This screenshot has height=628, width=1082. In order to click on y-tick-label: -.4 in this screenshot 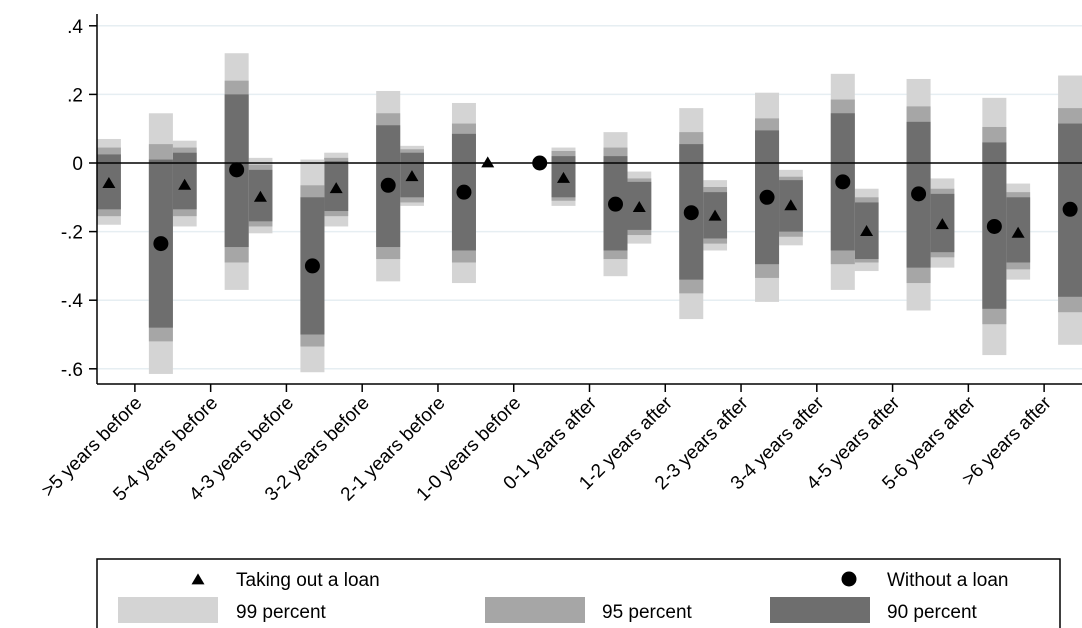, I will do `click(72, 301)`.